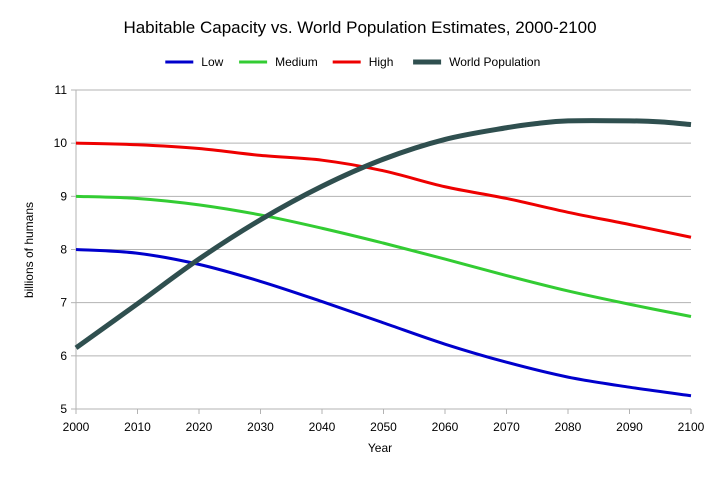 The width and height of the screenshot is (720, 480). Describe the element at coordinates (296, 62) in the screenshot. I see `legend-label-medium: Medium` at that location.